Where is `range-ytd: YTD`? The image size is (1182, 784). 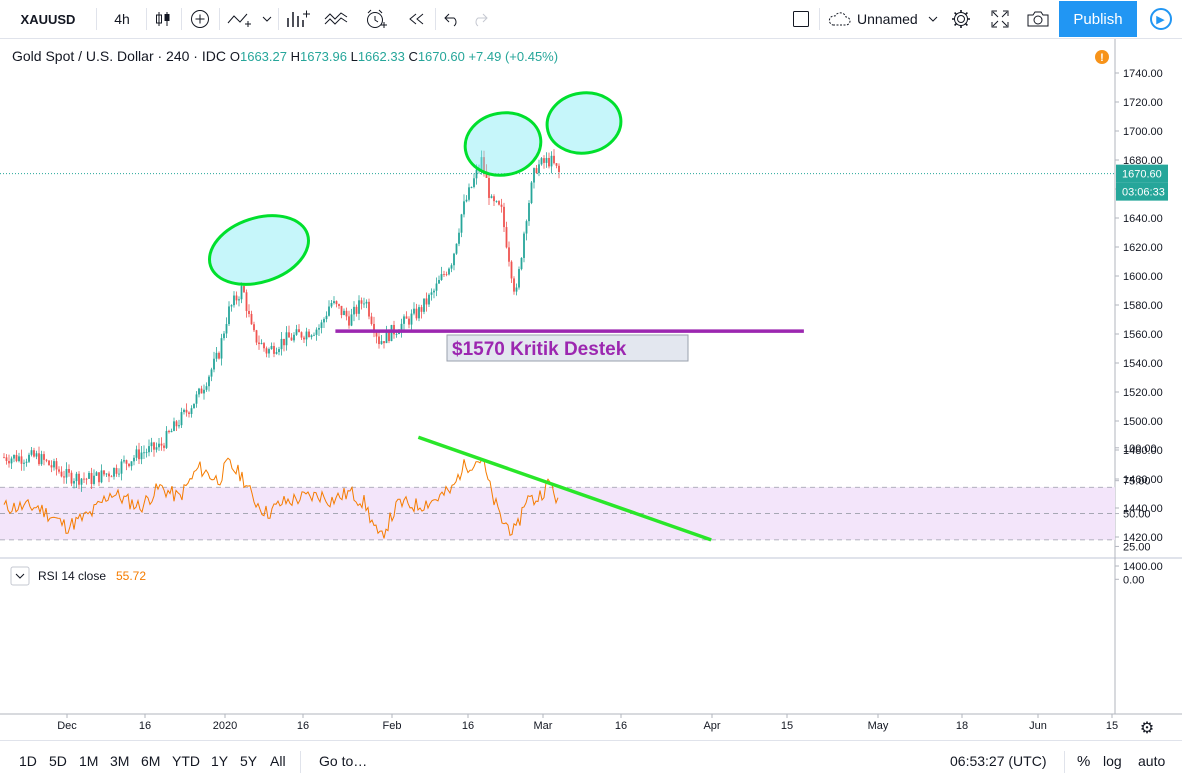
range-ytd: YTD is located at coordinates (186, 761).